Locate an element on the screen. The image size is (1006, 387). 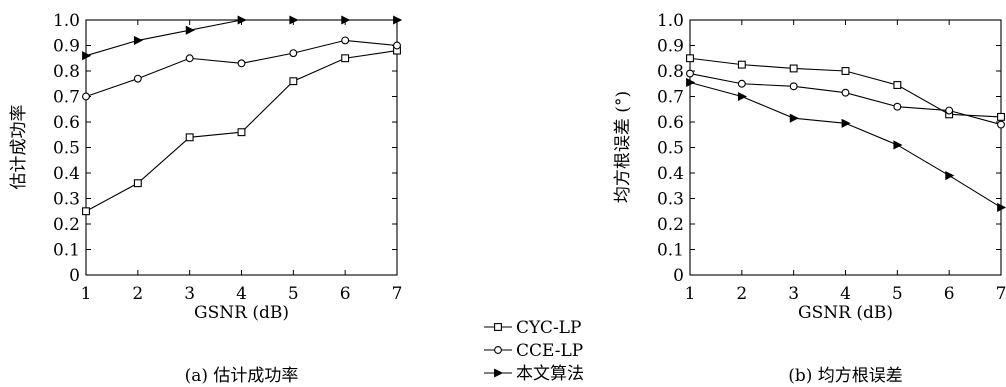
chart-caption: (b) 均方根误差 is located at coordinates (845, 376).